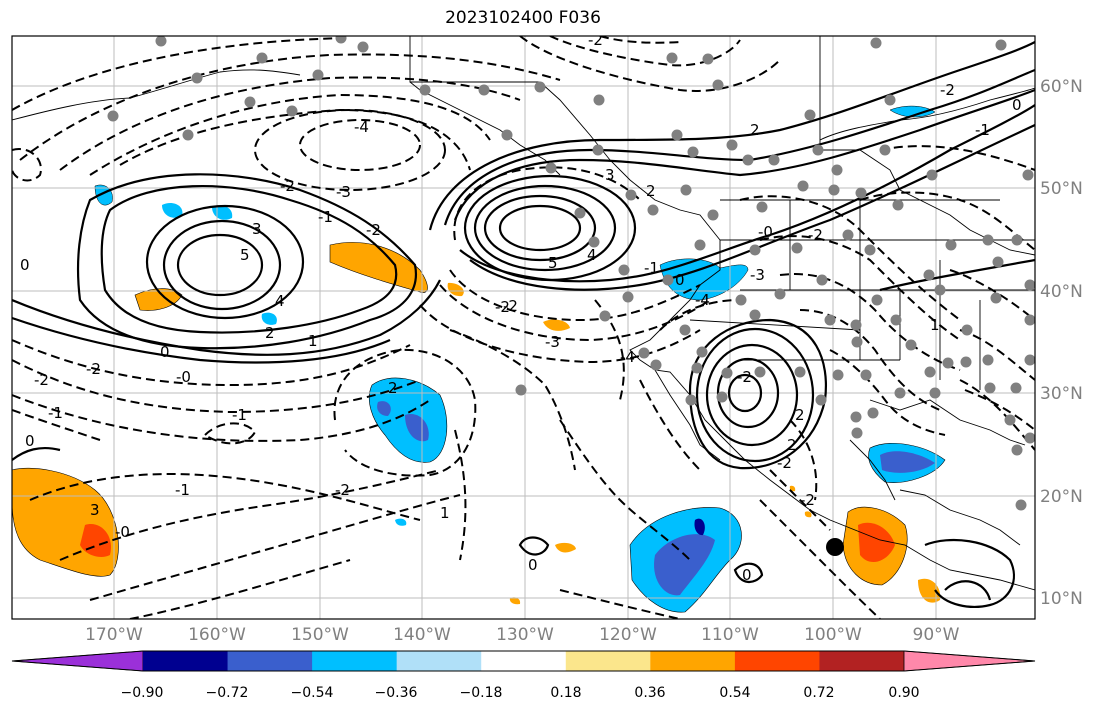 The height and width of the screenshot is (710, 1102). I want to click on colorbar-segments, so click(523, 661).